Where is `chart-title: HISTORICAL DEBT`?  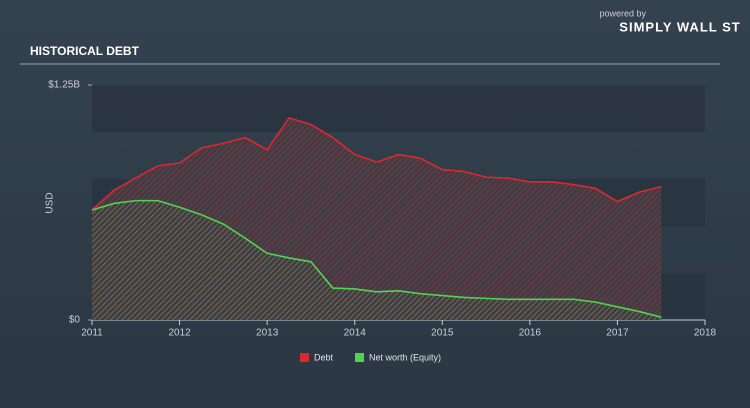
chart-title: HISTORICAL DEBT is located at coordinates (85, 51).